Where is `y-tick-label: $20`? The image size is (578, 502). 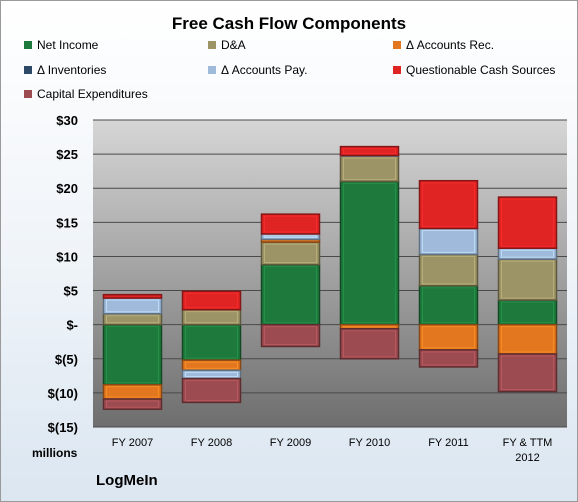 y-tick-label: $20 is located at coordinates (67, 188).